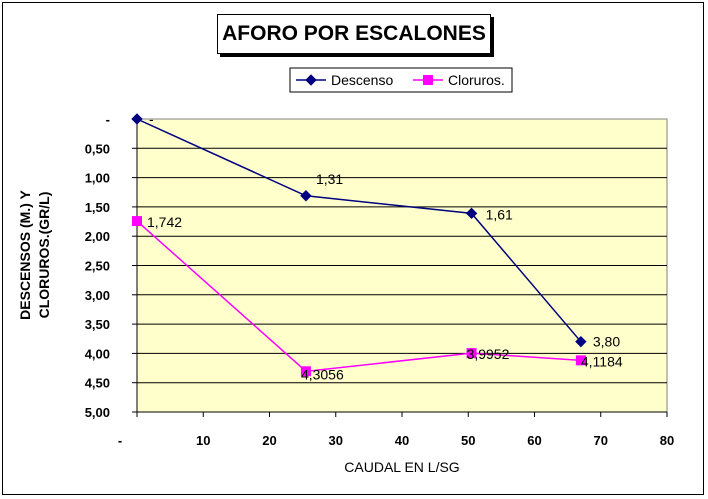  I want to click on y-tick-label: 4,00, so click(97, 353).